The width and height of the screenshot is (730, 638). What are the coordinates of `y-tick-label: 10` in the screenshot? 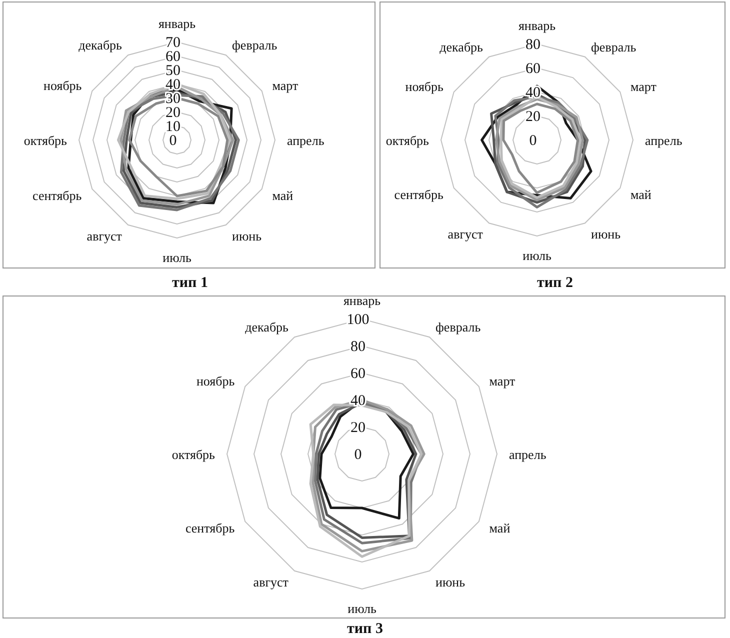 It's located at (173, 127).